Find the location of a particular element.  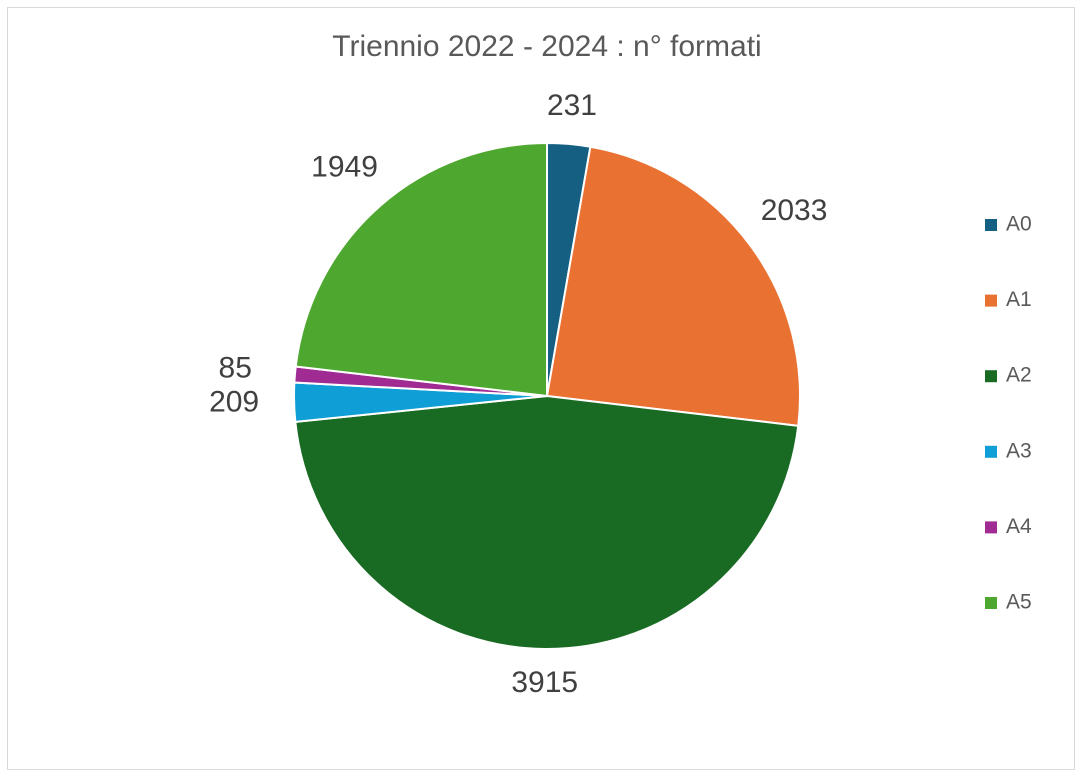

legend-label: A0 is located at coordinates (1019, 224).